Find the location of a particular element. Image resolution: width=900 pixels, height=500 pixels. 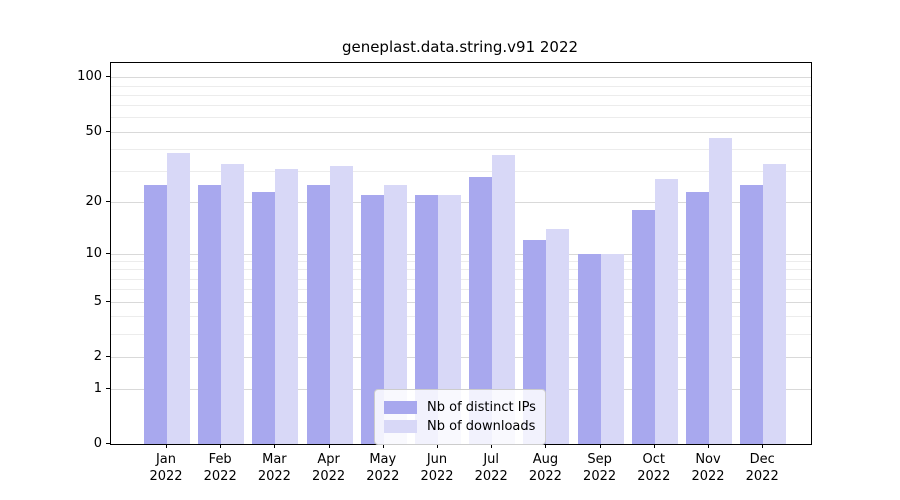

xtick-mark-sep is located at coordinates (600, 446).